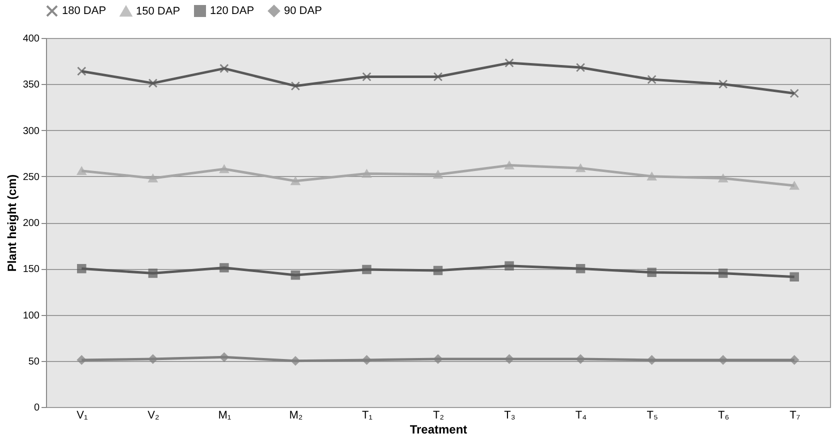 The image size is (839, 445). Describe the element at coordinates (438, 416) in the screenshot. I see `x-tick-label: T₂` at that location.